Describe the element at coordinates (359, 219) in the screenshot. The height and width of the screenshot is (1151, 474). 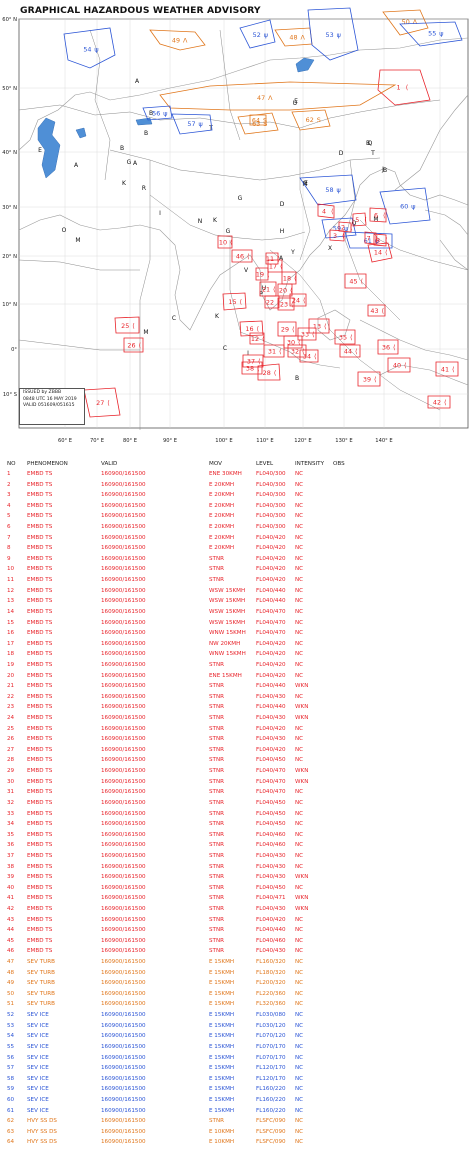
I see `advisory-area: 5 ⟨` at that location.